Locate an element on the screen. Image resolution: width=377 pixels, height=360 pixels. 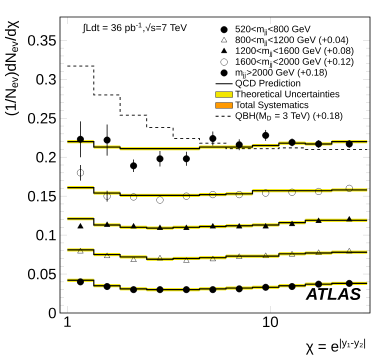
y-tick-label: 0 is located at coordinates (52, 313).